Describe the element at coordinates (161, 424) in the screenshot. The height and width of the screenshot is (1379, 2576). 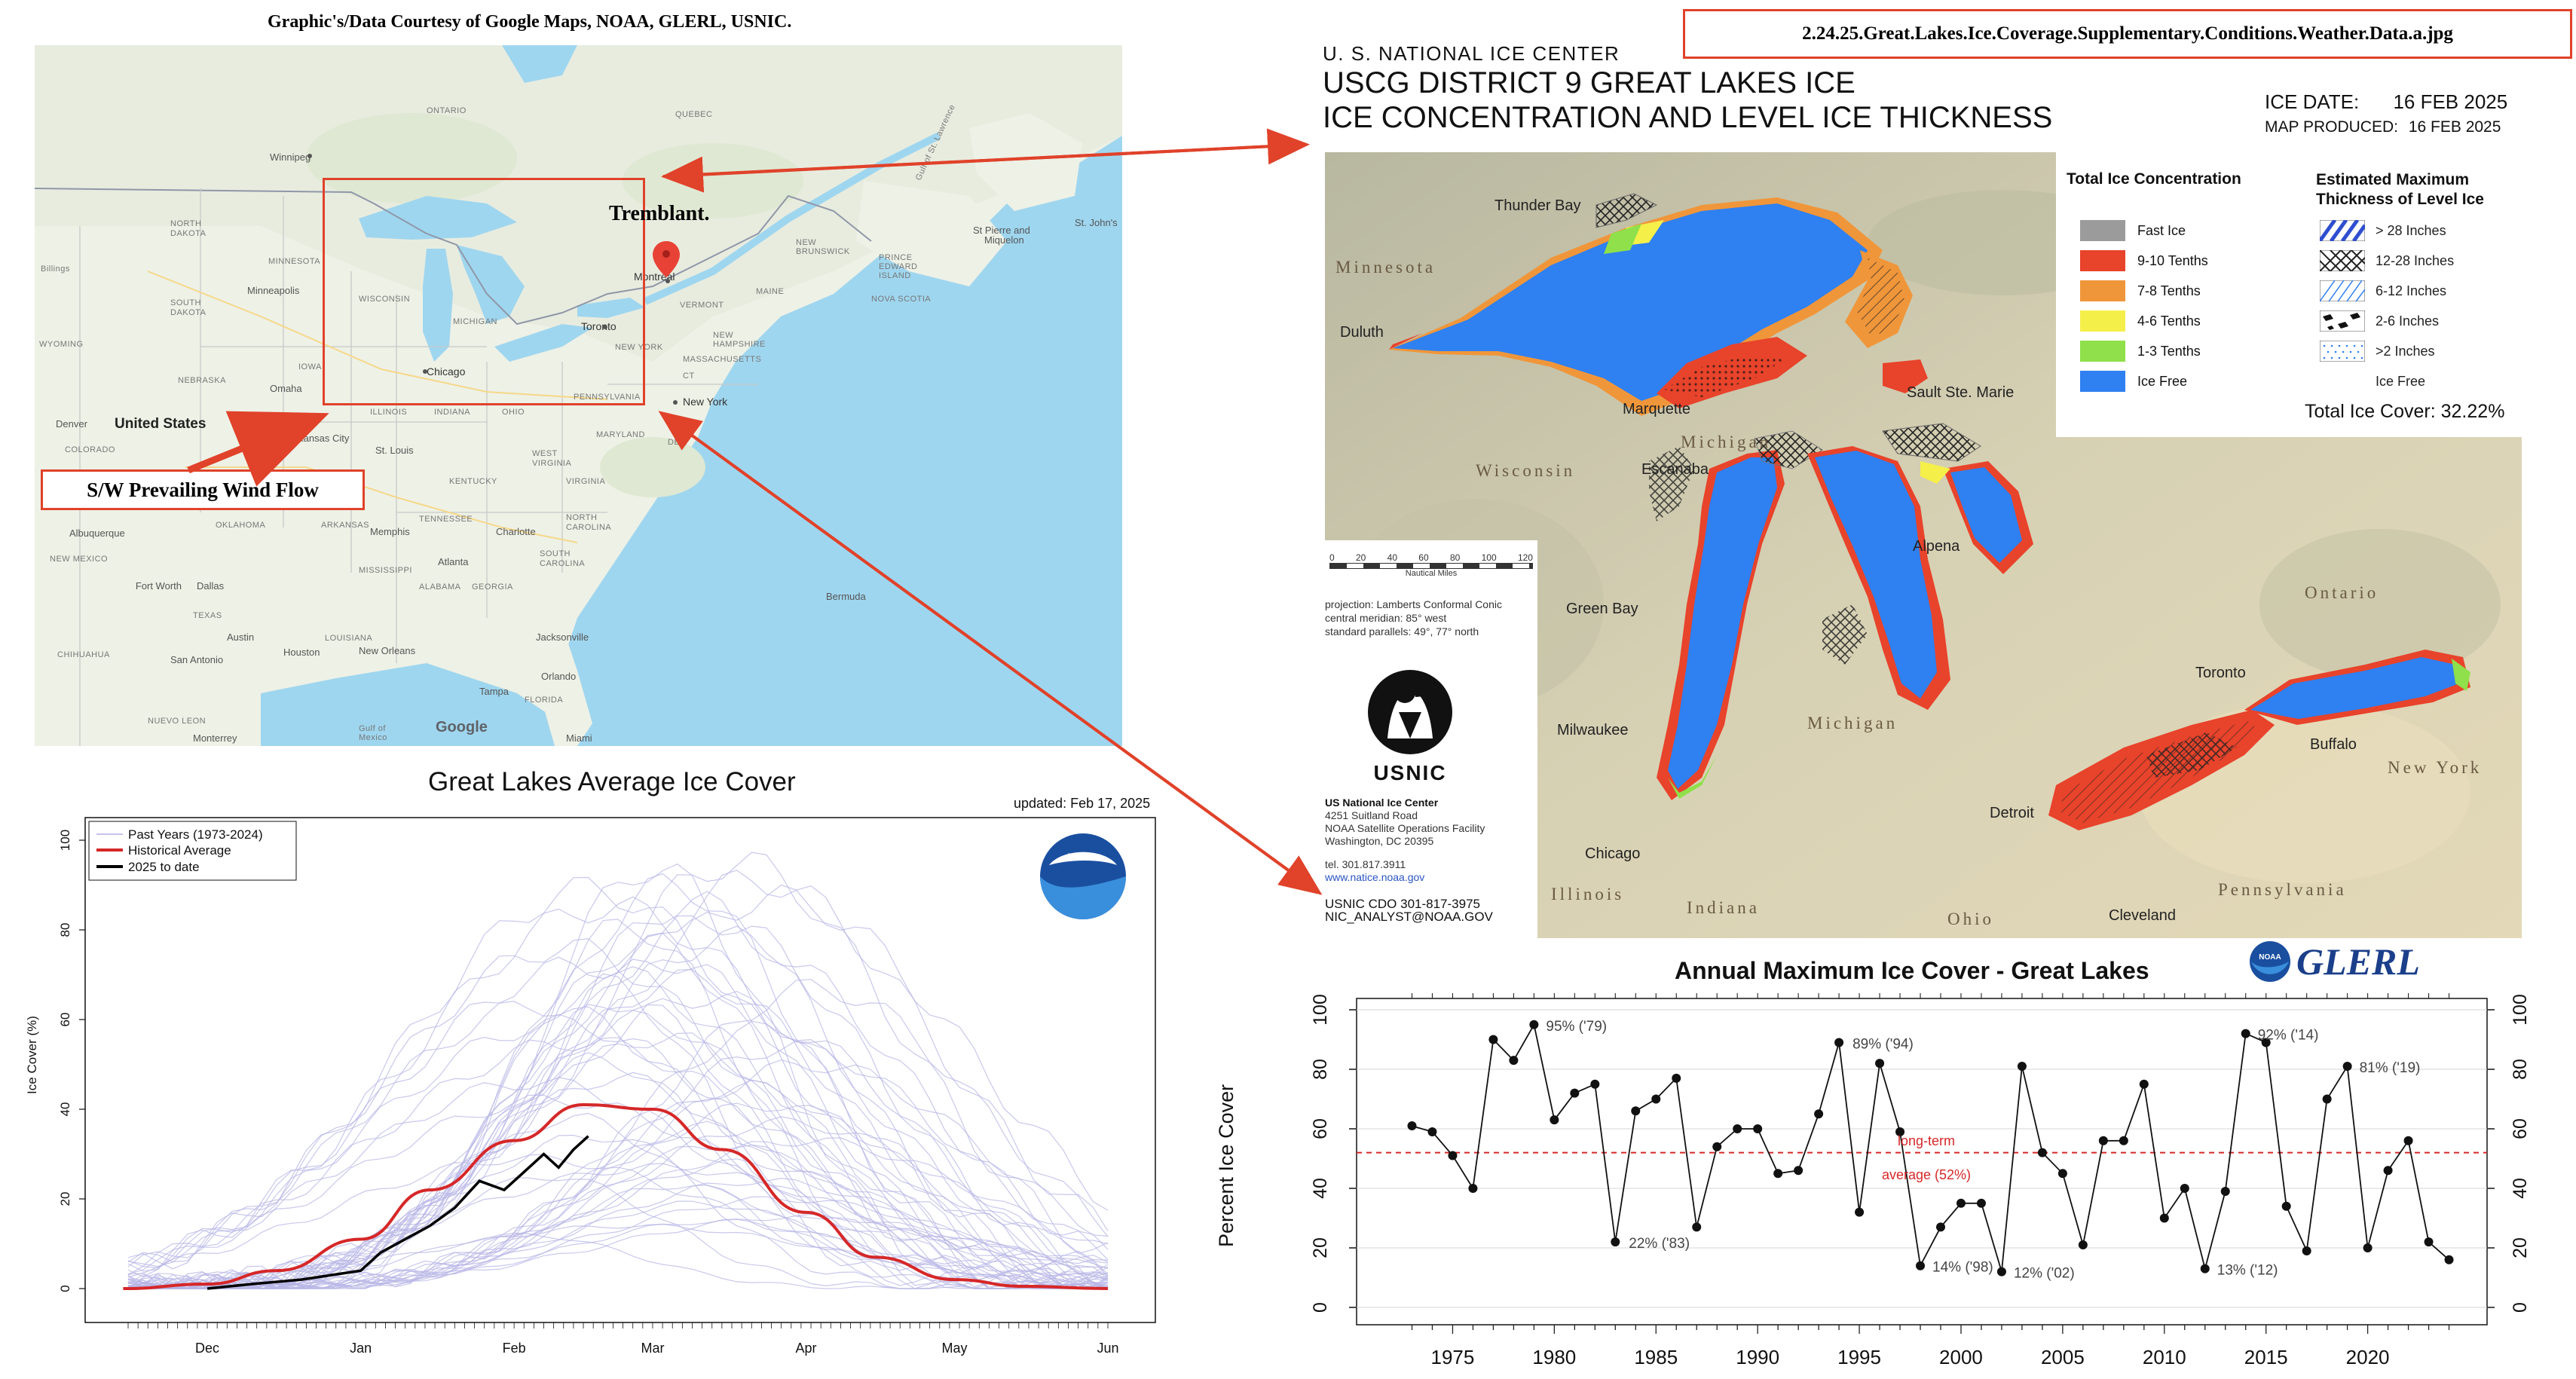
I see `country-label: United States` at that location.